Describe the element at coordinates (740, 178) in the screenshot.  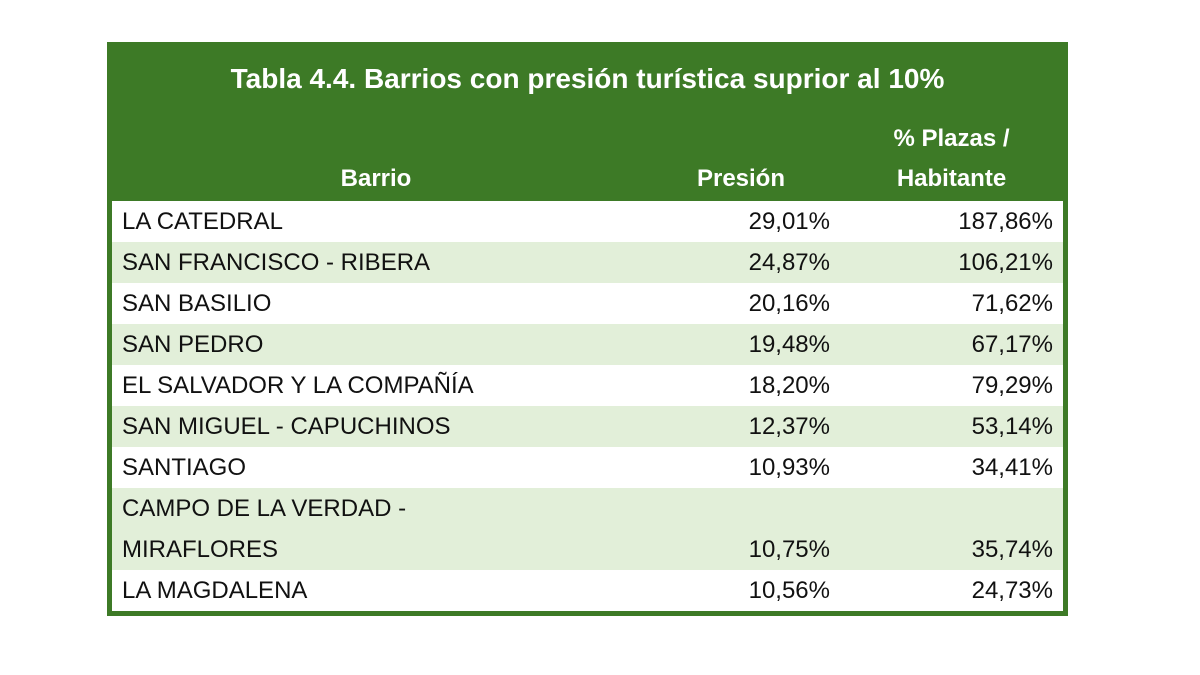
I see `column-header: Presión` at that location.